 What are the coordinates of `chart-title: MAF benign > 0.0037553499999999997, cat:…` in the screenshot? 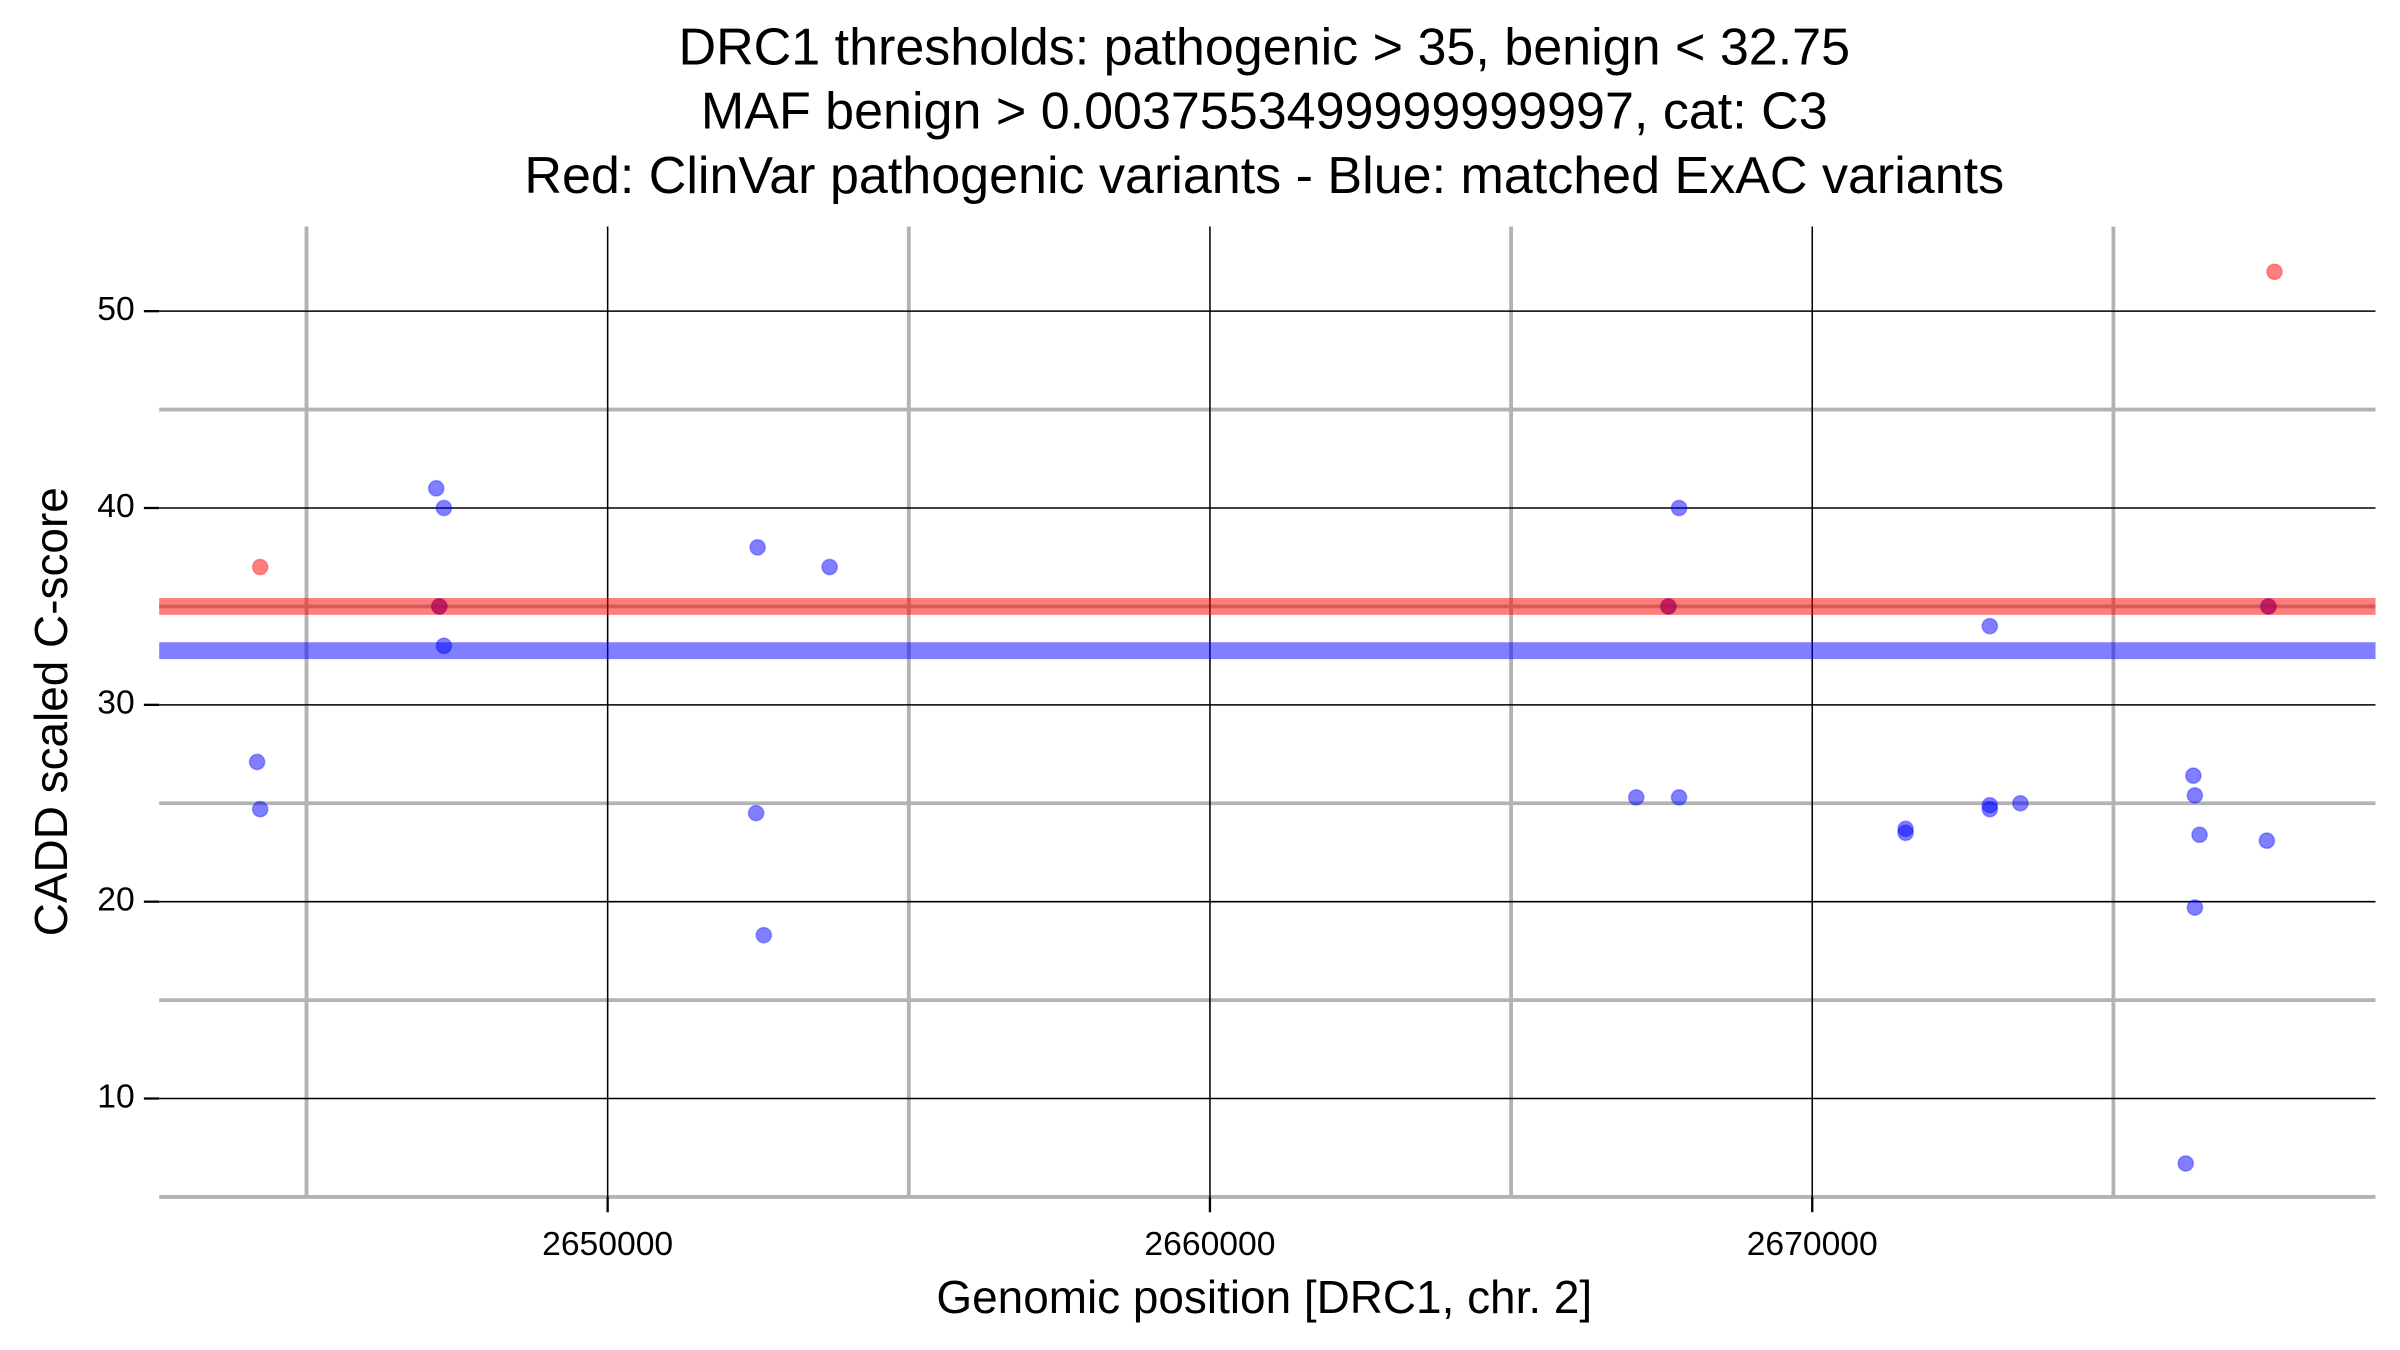 It's located at (1264, 112).